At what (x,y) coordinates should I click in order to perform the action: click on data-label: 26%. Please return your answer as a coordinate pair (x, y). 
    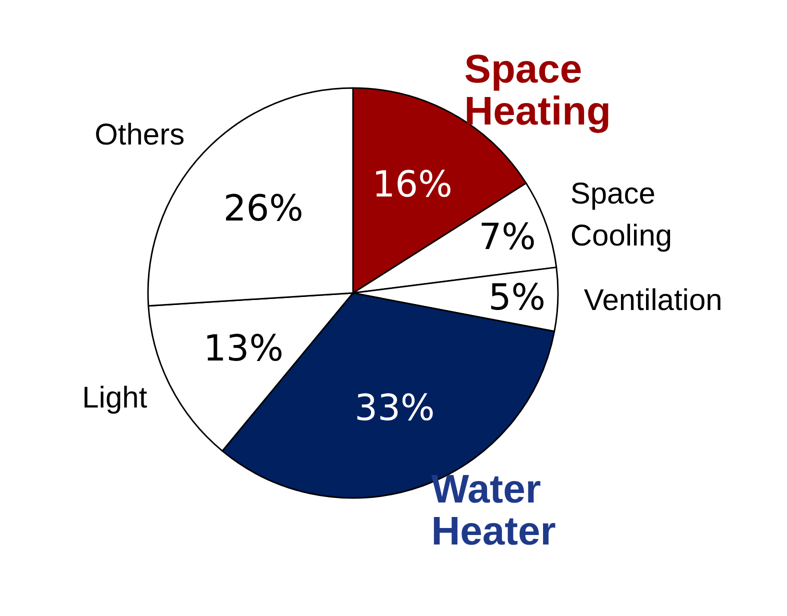
    Looking at the image, I should click on (263, 209).